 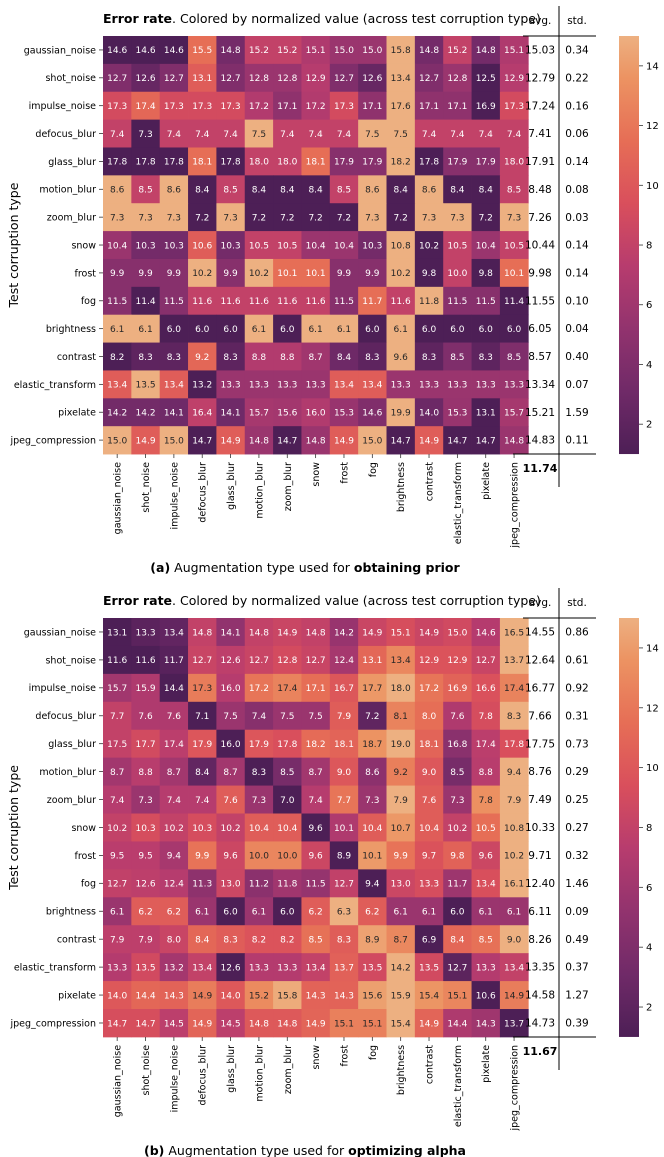 What do you see at coordinates (514, 246) in the screenshot?
I see `cell-label: 10.5` at bounding box center [514, 246].